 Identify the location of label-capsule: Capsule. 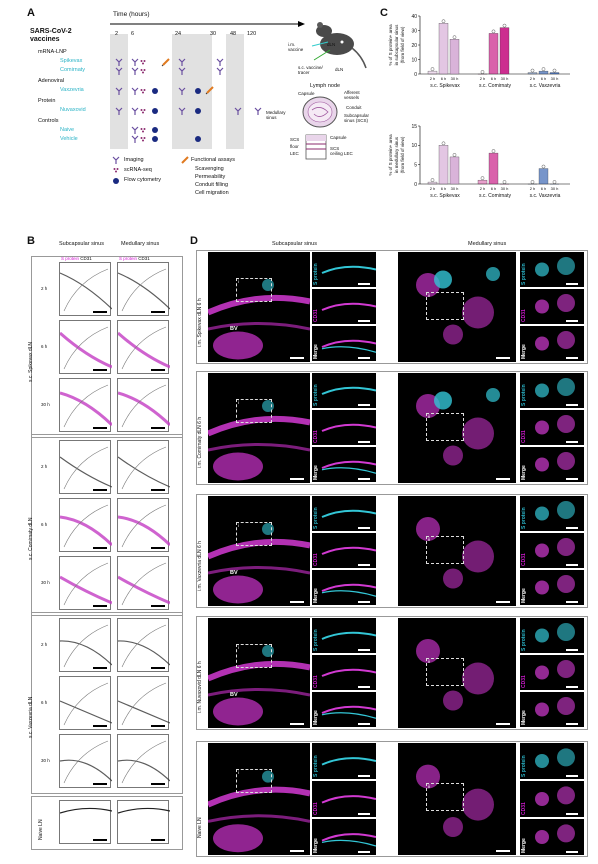
(306, 93).